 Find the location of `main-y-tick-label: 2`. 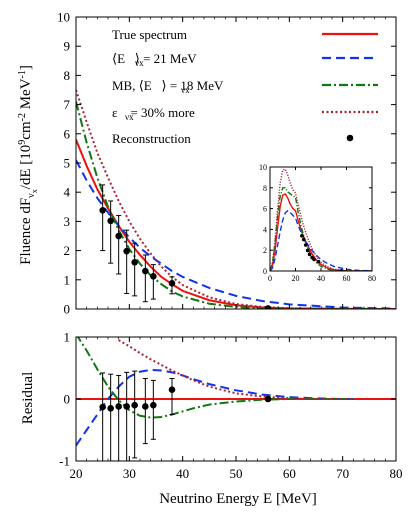

main-y-tick-label: 2 is located at coordinates (67, 250).